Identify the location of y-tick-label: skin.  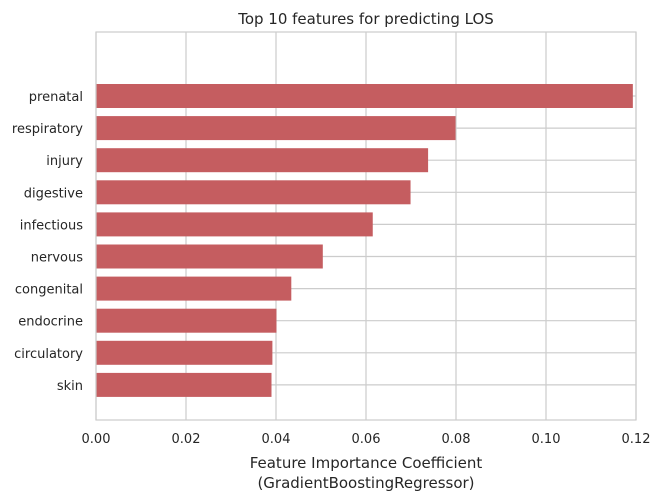
(70, 386).